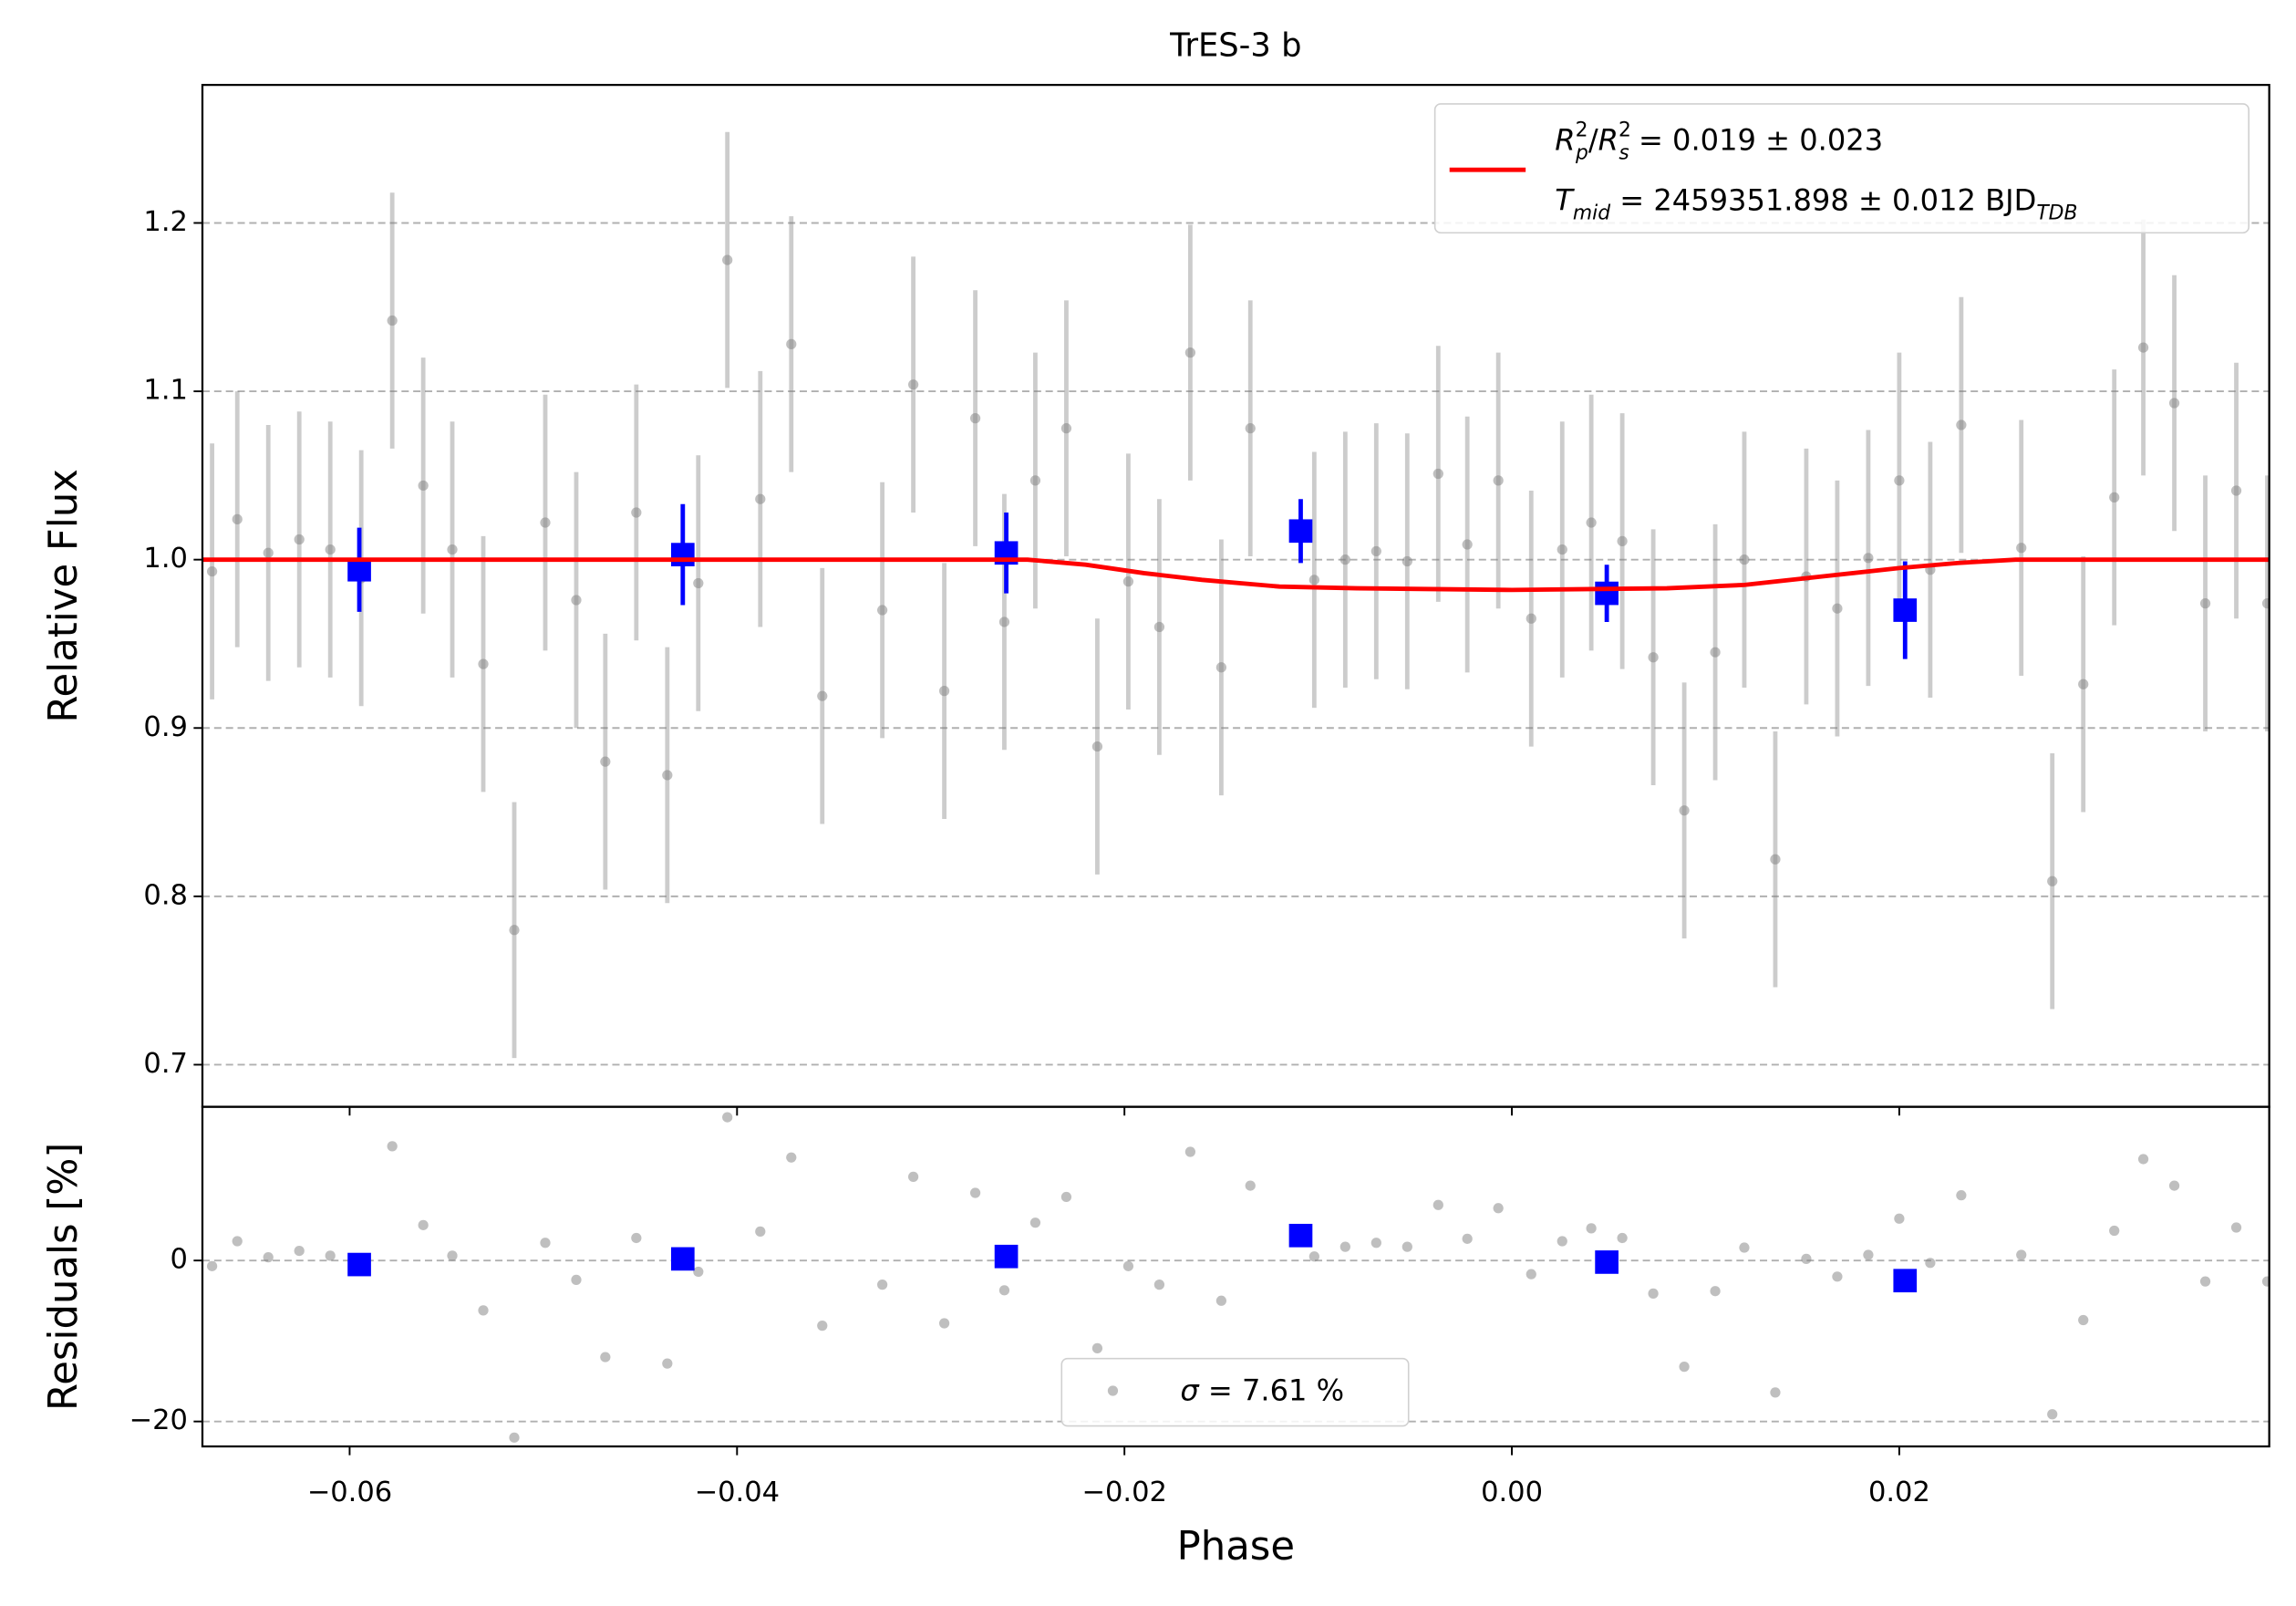  I want to click on legend-text: mid, so click(1591, 213).